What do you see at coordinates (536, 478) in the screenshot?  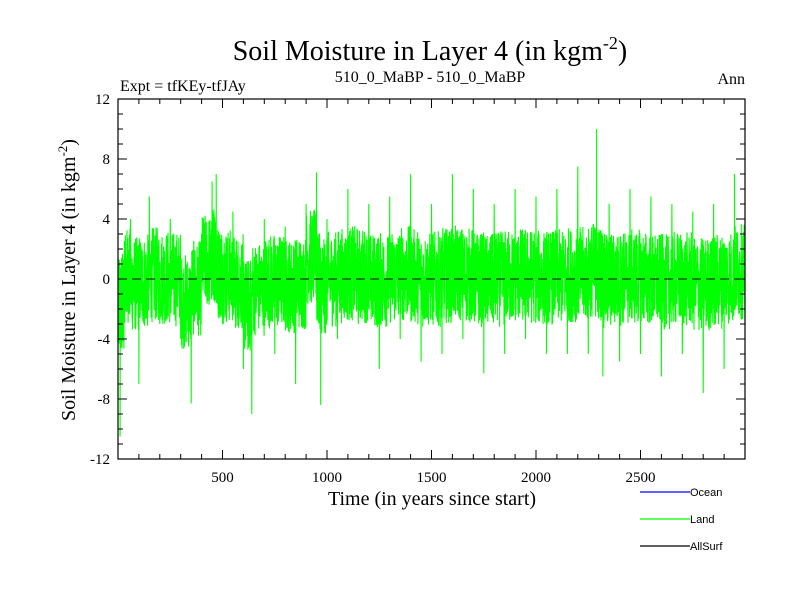 I see `x-tick-label: 2000` at bounding box center [536, 478].